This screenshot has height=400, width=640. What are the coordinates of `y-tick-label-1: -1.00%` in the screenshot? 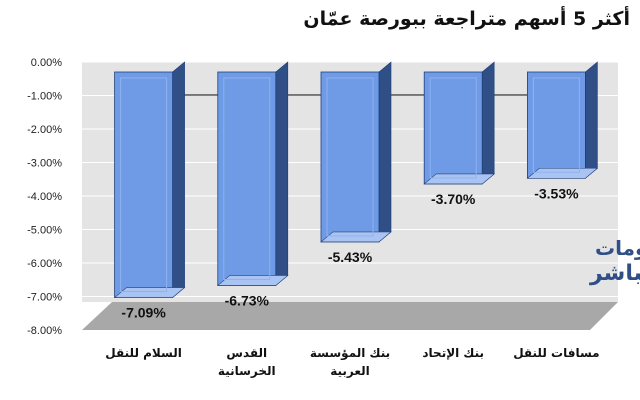 It's located at (44, 97).